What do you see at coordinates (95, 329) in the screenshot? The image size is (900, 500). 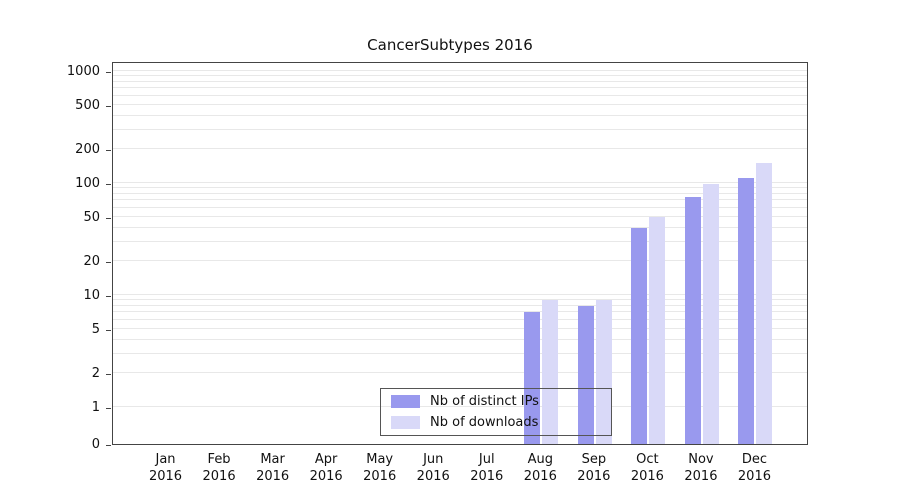 I see `y-tick-label: 5` at bounding box center [95, 329].